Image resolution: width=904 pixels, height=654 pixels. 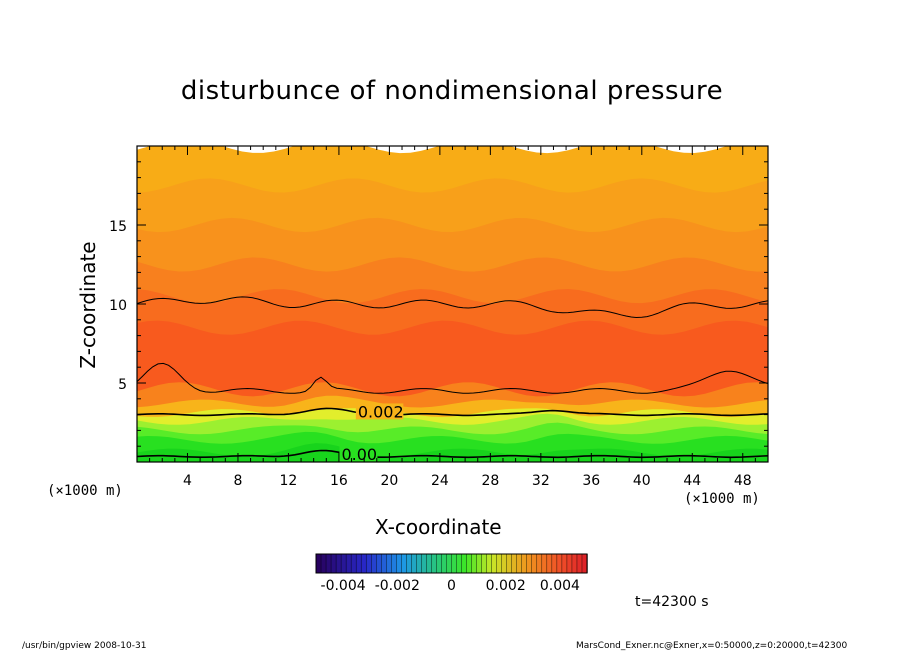 I want to click on colorbar-frame, so click(x=451, y=563).